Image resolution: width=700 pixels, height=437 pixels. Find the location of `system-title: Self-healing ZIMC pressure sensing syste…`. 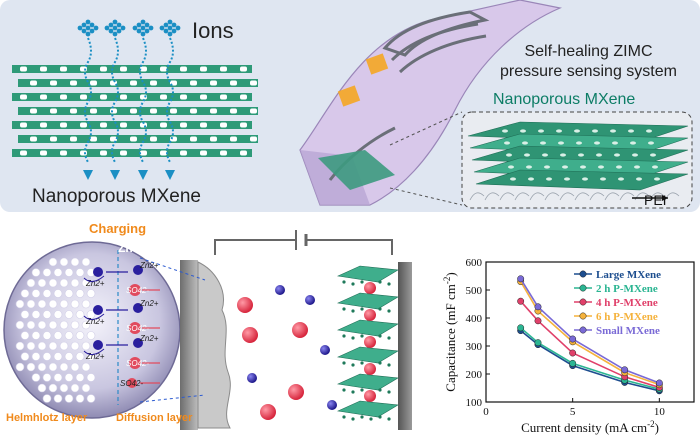

system-title: Self-healing ZIMC pressure sensing syste… is located at coordinates (588, 62).